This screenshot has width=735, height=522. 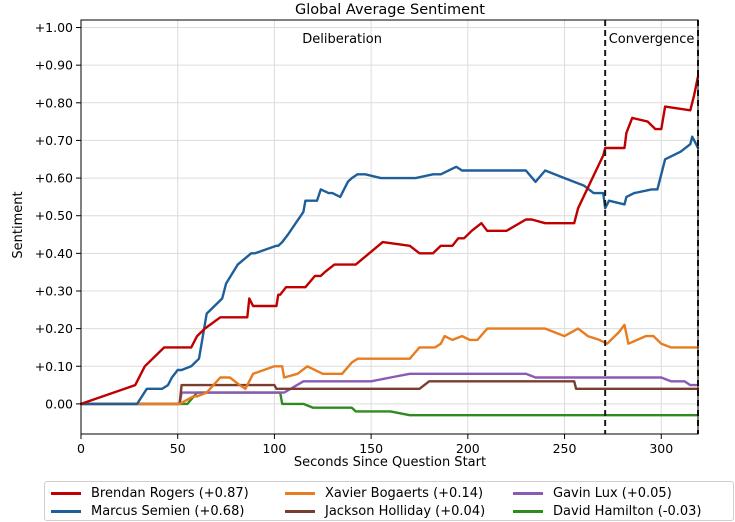 I want to click on phase-dividers, so click(x=651, y=227).